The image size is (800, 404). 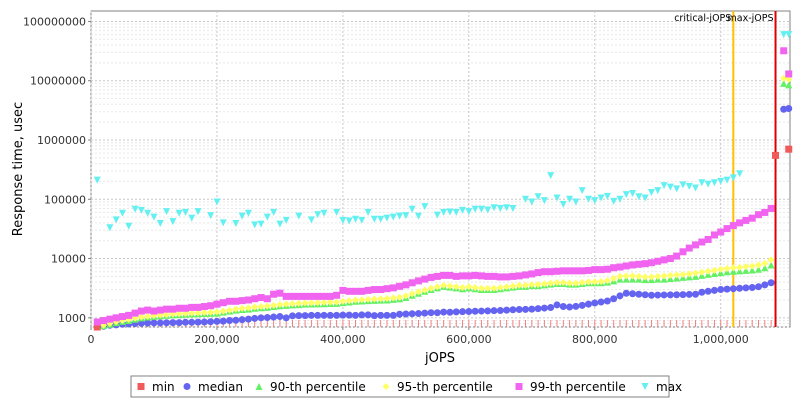 I want to click on point-min, so click(x=789, y=149).